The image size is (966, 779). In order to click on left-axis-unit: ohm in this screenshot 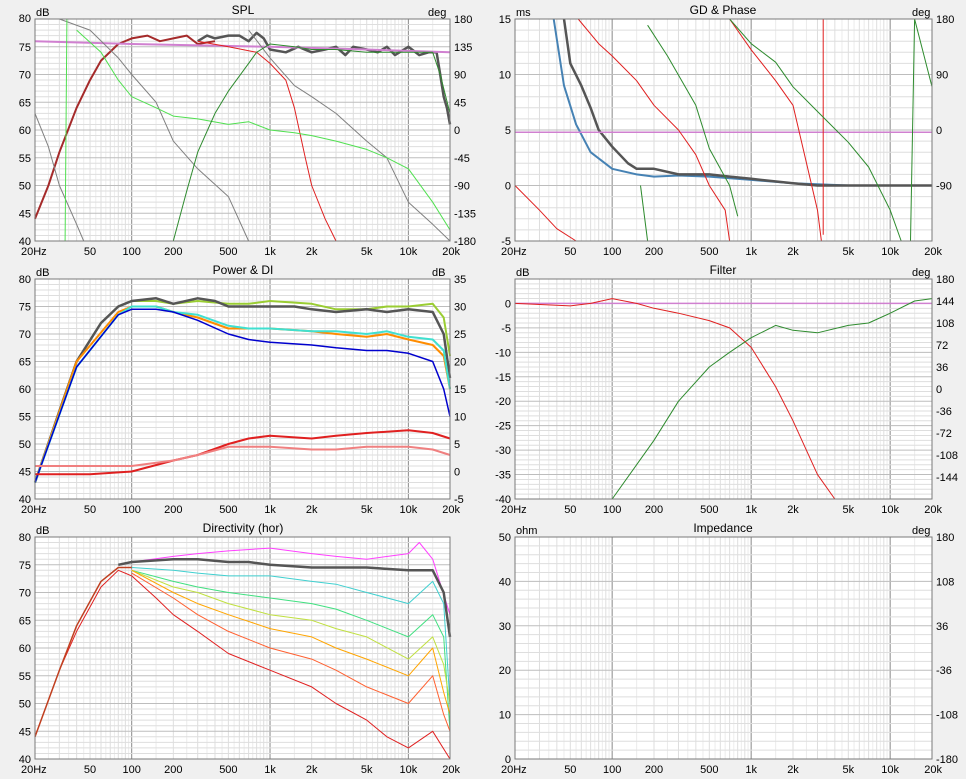, I will do `click(526, 531)`.